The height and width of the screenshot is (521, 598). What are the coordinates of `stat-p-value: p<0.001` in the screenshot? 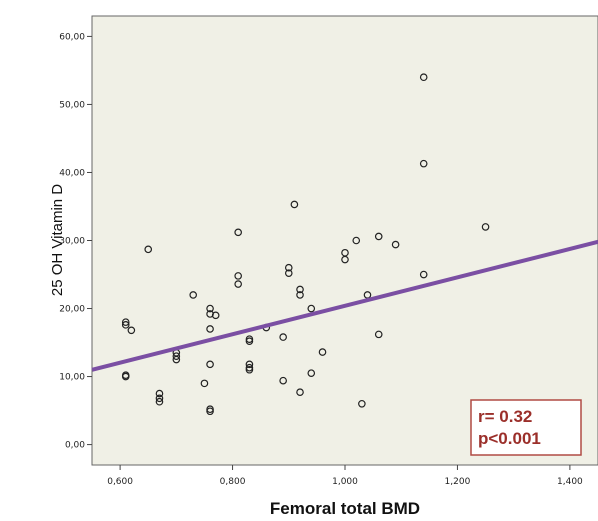 It's located at (509, 438).